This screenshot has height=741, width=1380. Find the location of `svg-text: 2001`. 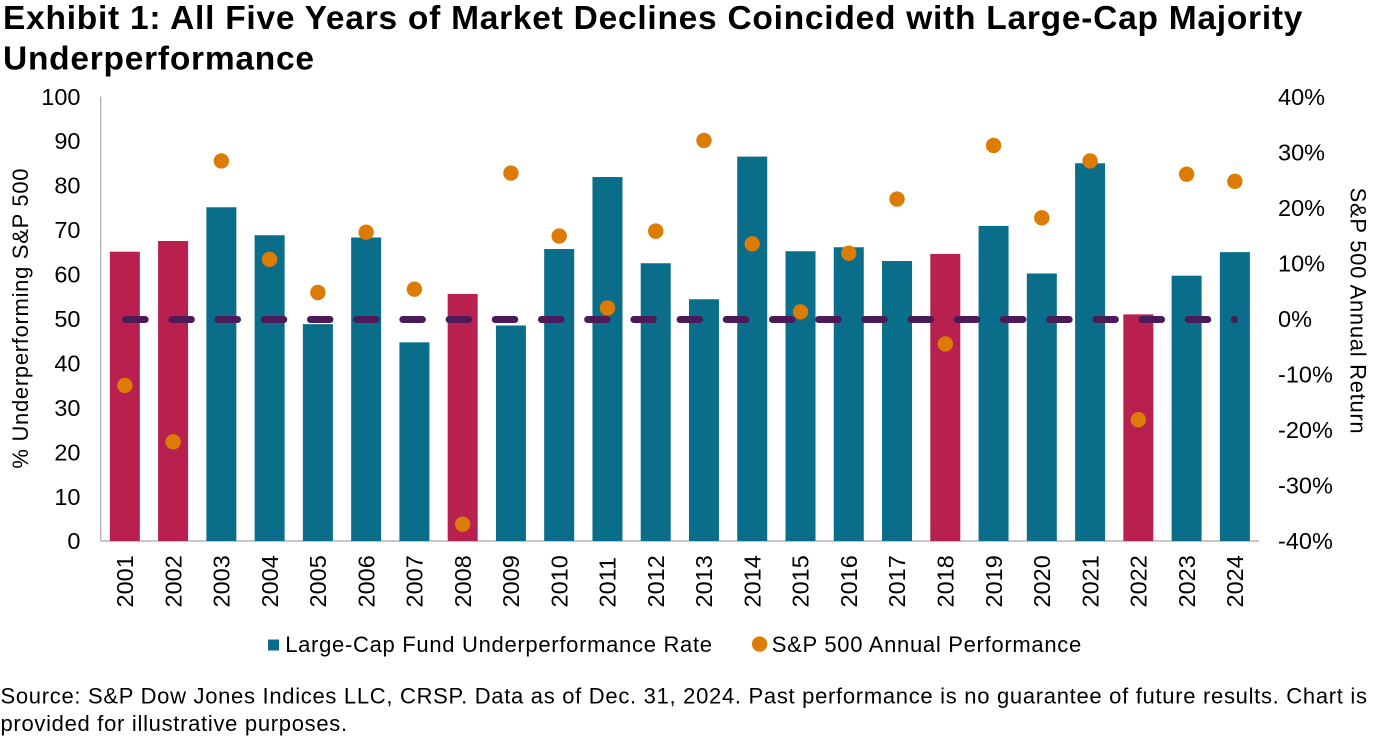

svg-text: 2001 is located at coordinates (125, 581).